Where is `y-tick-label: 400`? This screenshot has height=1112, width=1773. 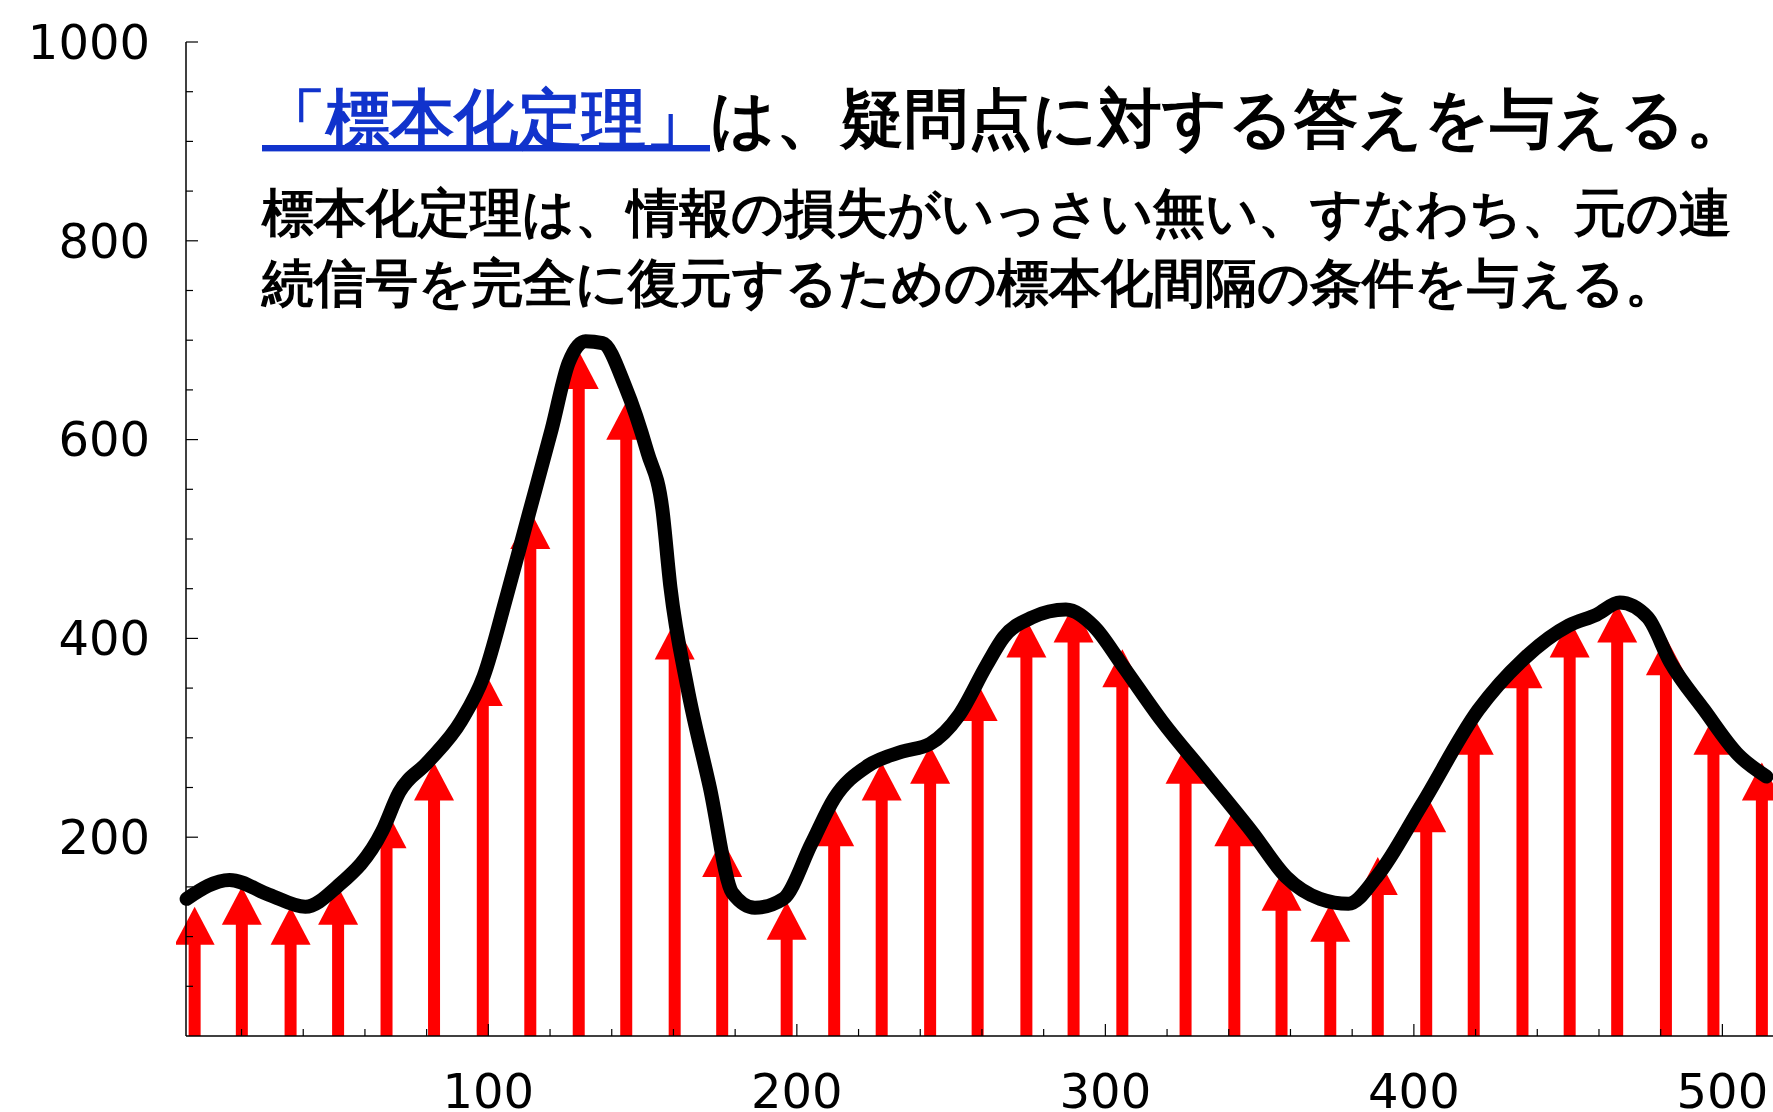
y-tick-label: 400 is located at coordinates (104, 638).